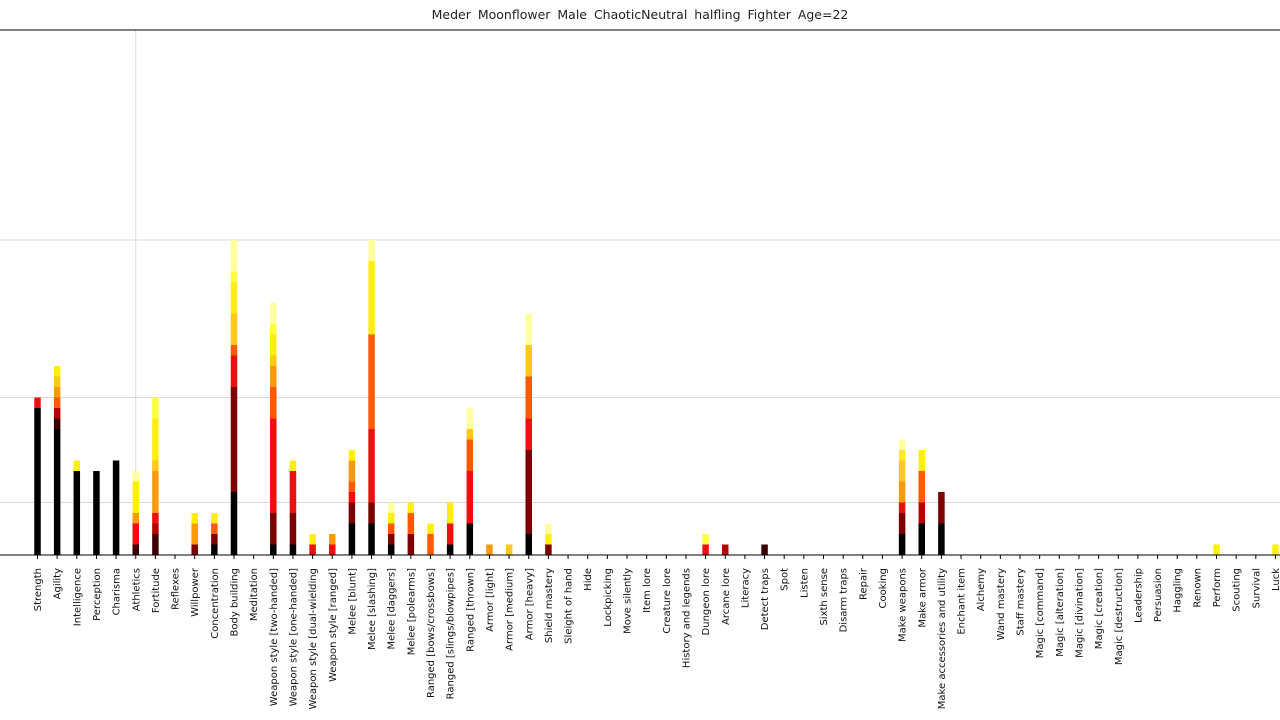  Describe the element at coordinates (1119, 616) in the screenshot. I see `x-tick-label: Magic [destruction]` at that location.